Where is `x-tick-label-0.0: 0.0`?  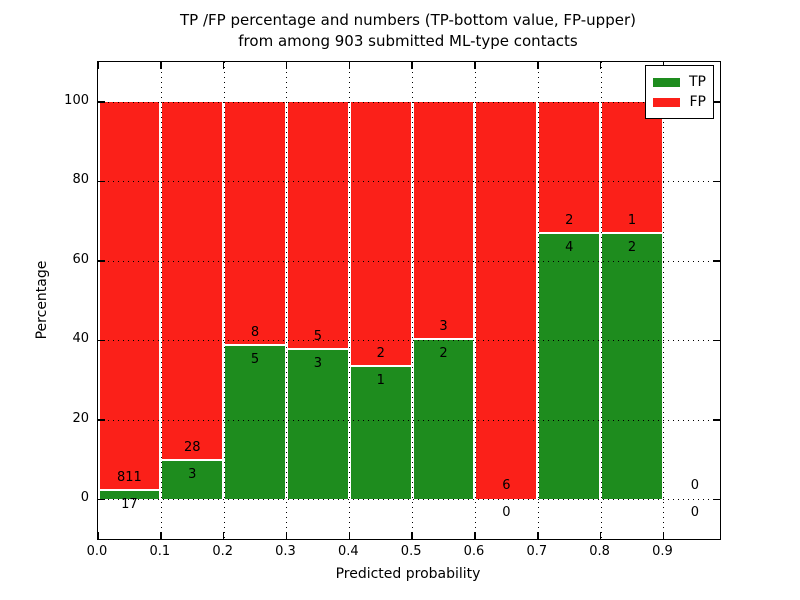
x-tick-label-0.0: 0.0 is located at coordinates (97, 551).